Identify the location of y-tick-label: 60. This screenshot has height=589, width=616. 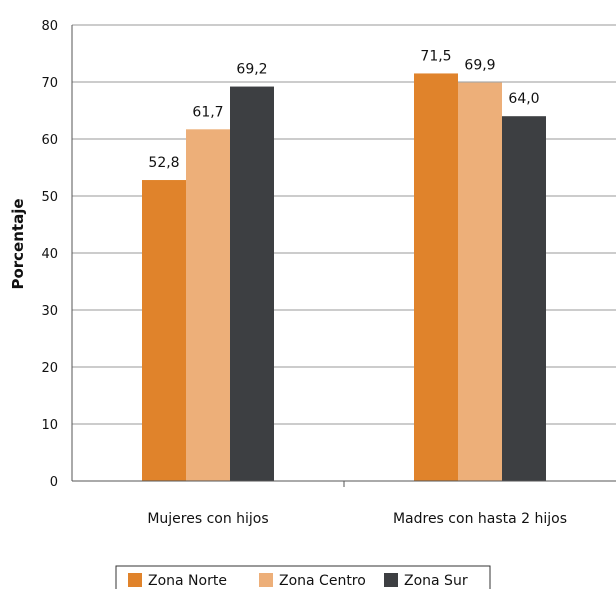
(49, 140).